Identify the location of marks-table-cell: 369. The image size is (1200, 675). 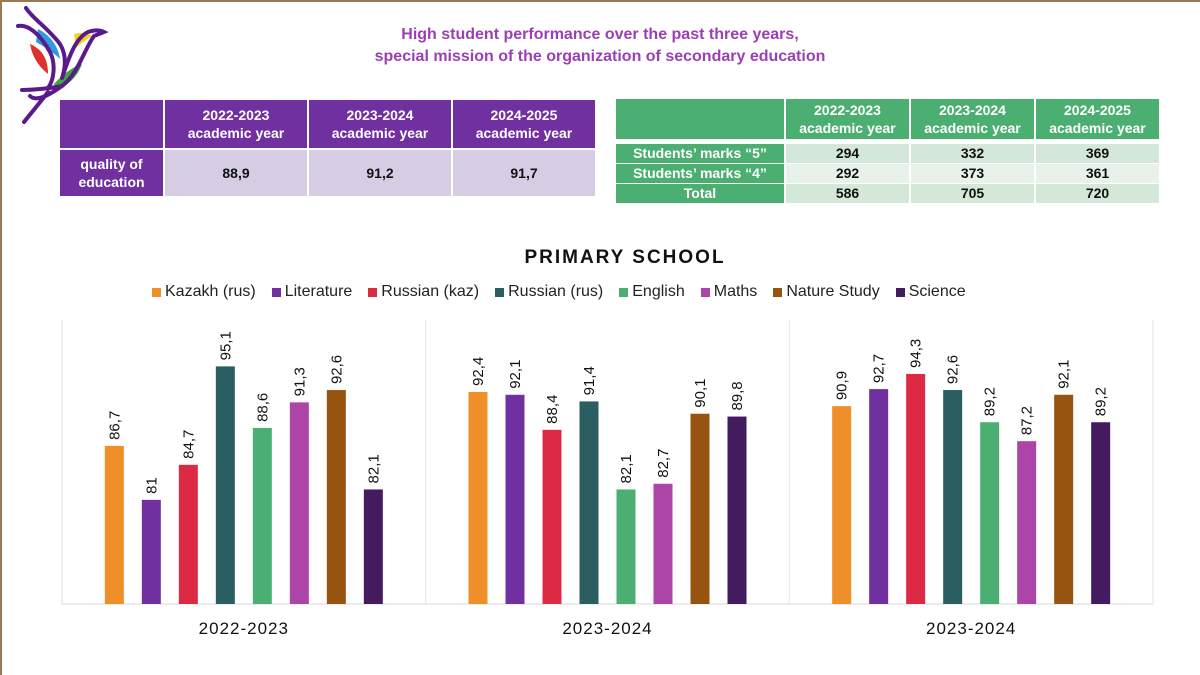
(1097, 153).